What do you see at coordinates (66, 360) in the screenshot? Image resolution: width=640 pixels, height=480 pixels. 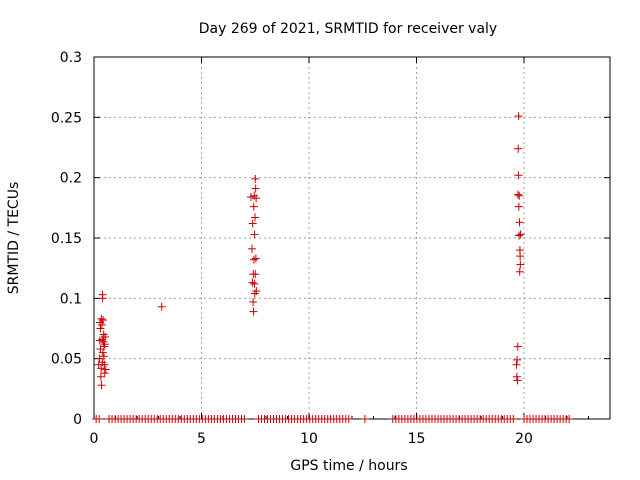 I see `y-tick-label: 0.05` at bounding box center [66, 360].